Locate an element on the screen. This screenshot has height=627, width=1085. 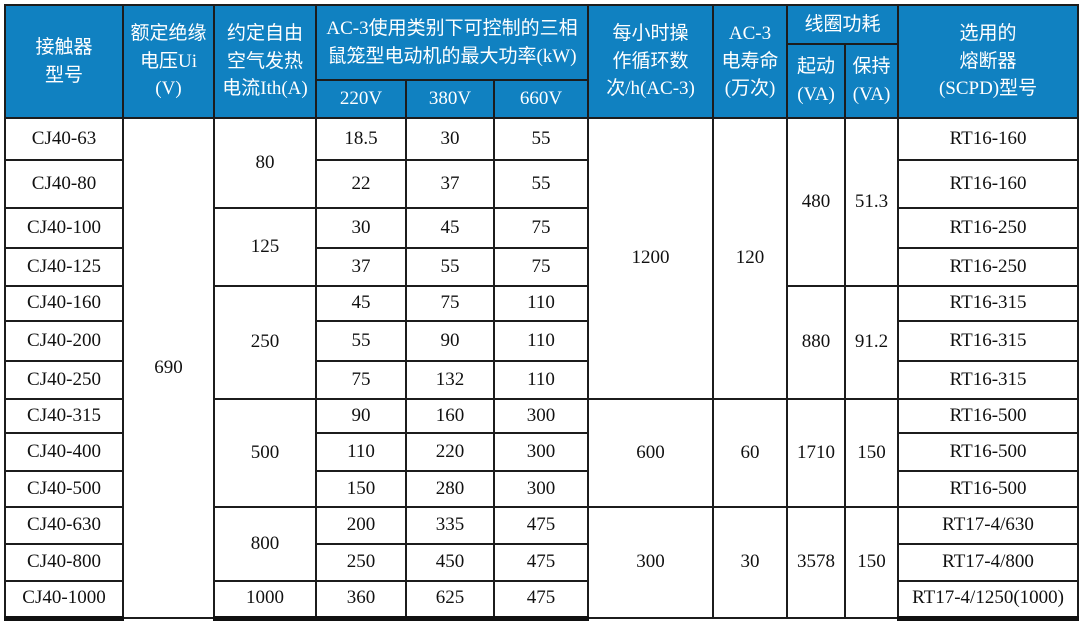
header-row-3: 220V 380V 660V is located at coordinates (541, 99).